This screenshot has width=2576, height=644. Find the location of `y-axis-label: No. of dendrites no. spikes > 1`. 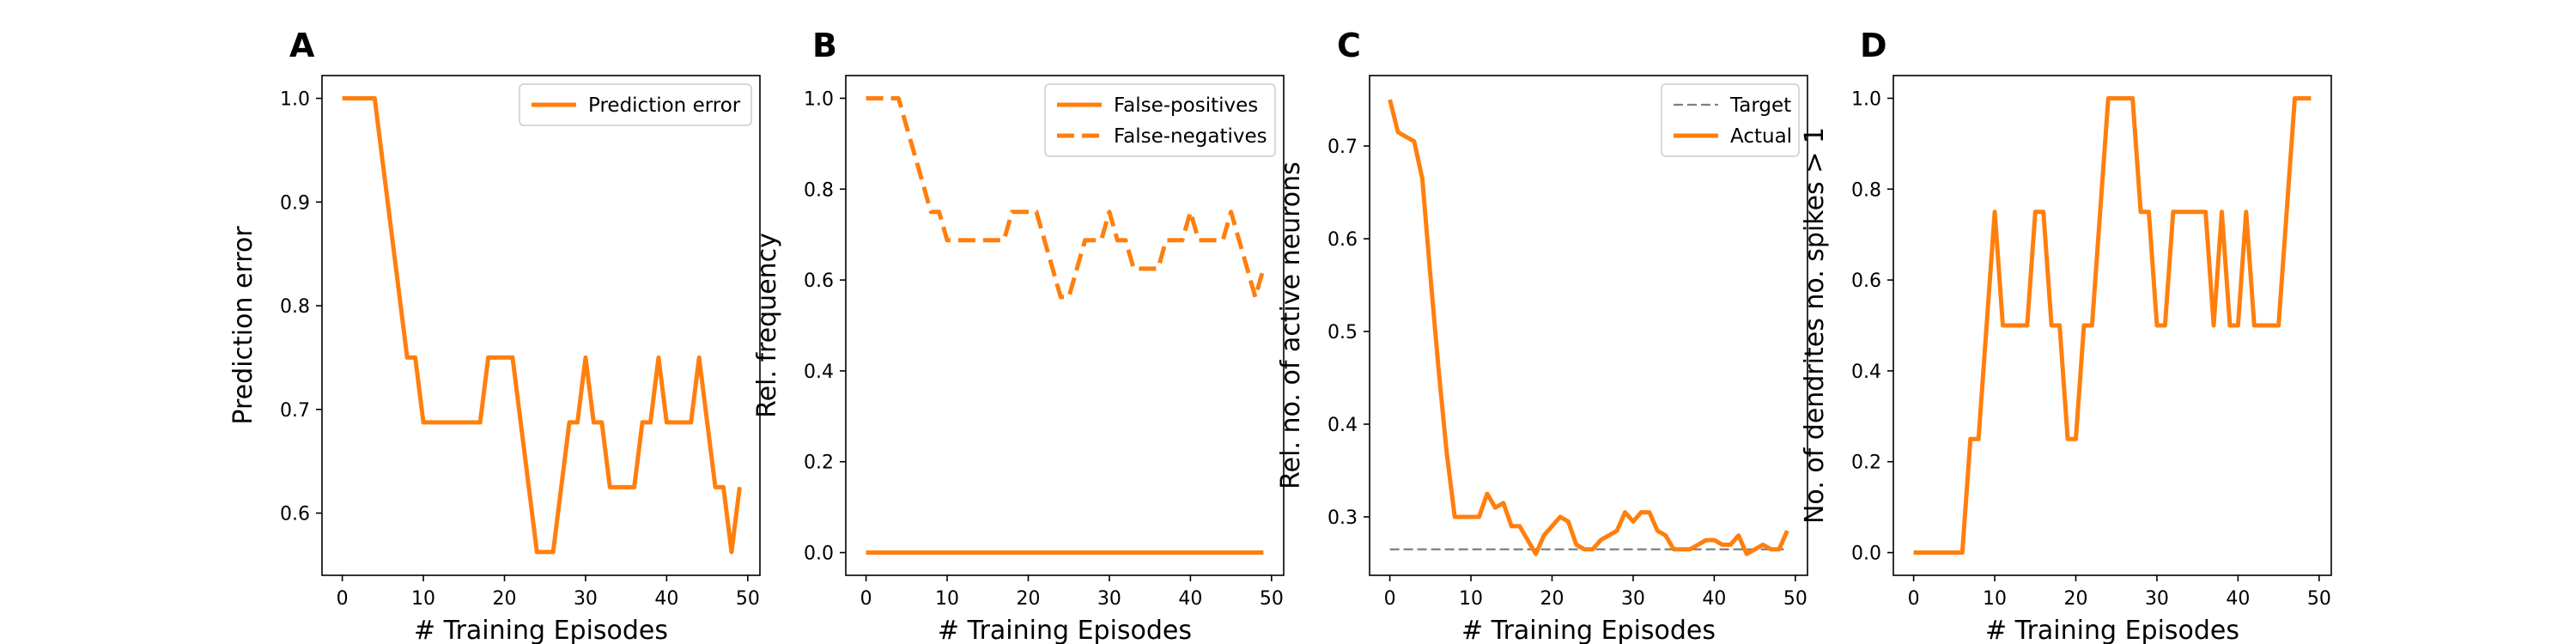

y-axis-label: No. of dendrites no. spikes > 1 is located at coordinates (1815, 325).